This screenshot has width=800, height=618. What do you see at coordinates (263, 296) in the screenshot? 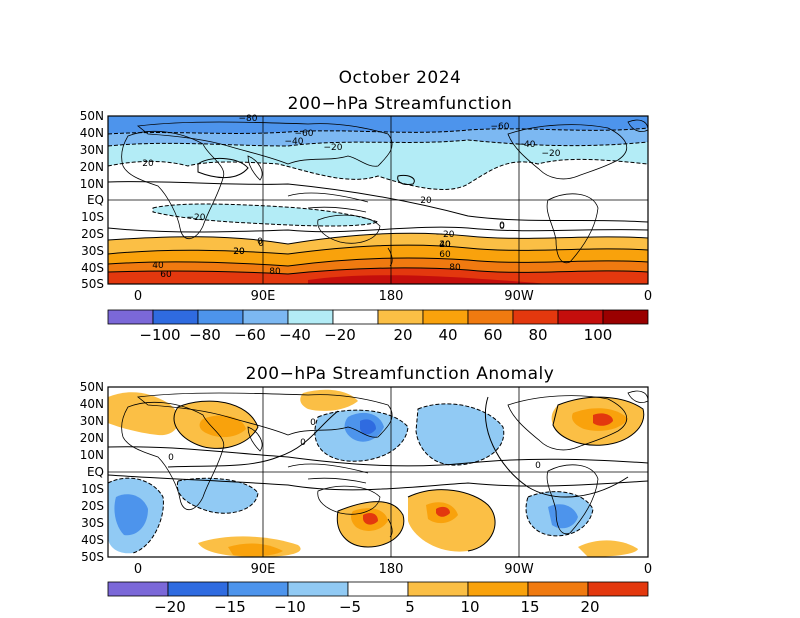
I see `lon-label: 90E` at bounding box center [263, 296].